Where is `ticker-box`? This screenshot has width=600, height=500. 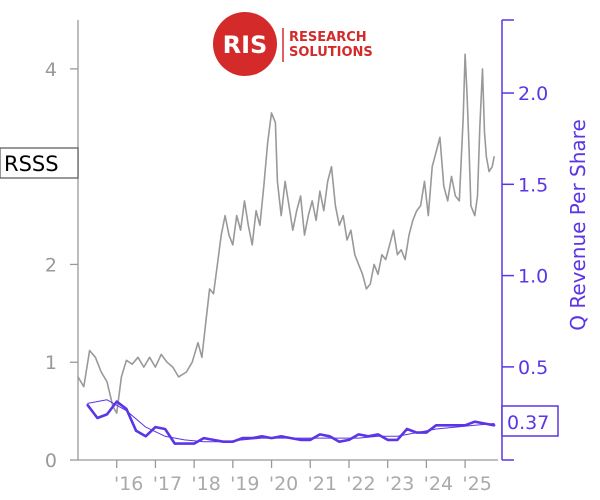 ticker-box is located at coordinates (39, 163).